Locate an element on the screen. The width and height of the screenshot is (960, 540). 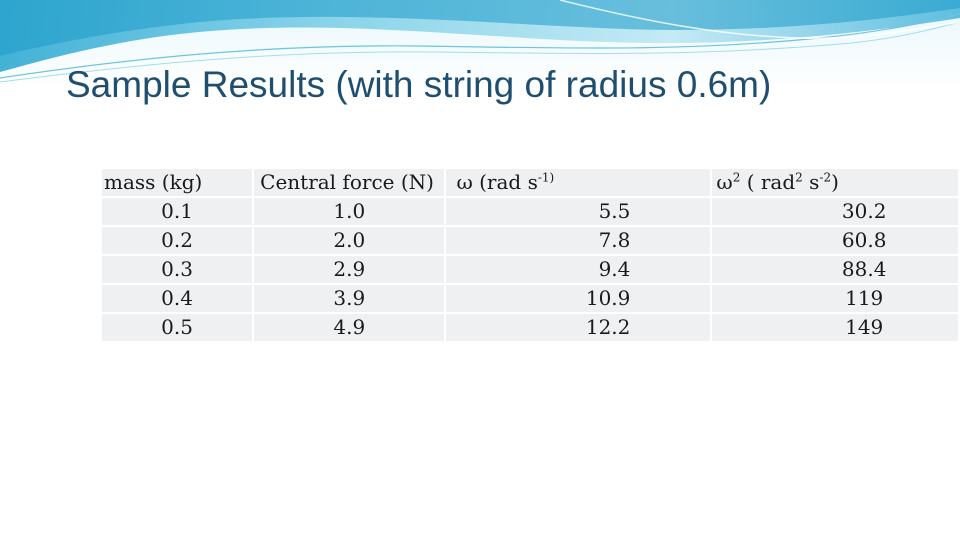
table-row: 0.3 2.9 9.4 88.4 is located at coordinates (530, 269).